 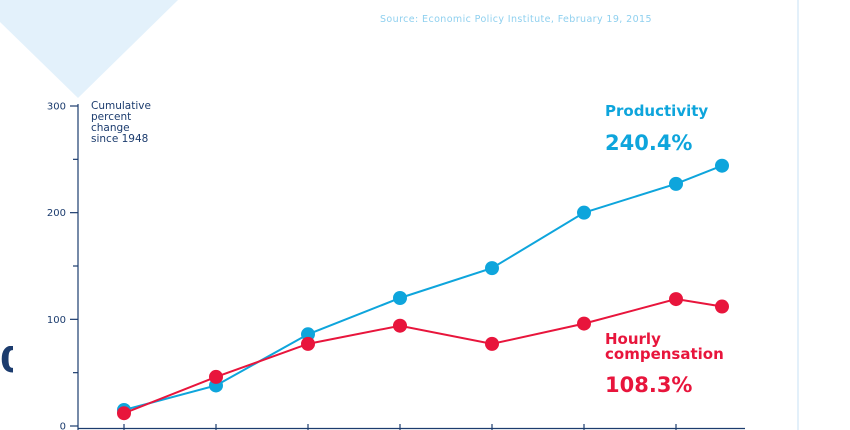 I want to click on y-axis-label: change, so click(x=110, y=128).